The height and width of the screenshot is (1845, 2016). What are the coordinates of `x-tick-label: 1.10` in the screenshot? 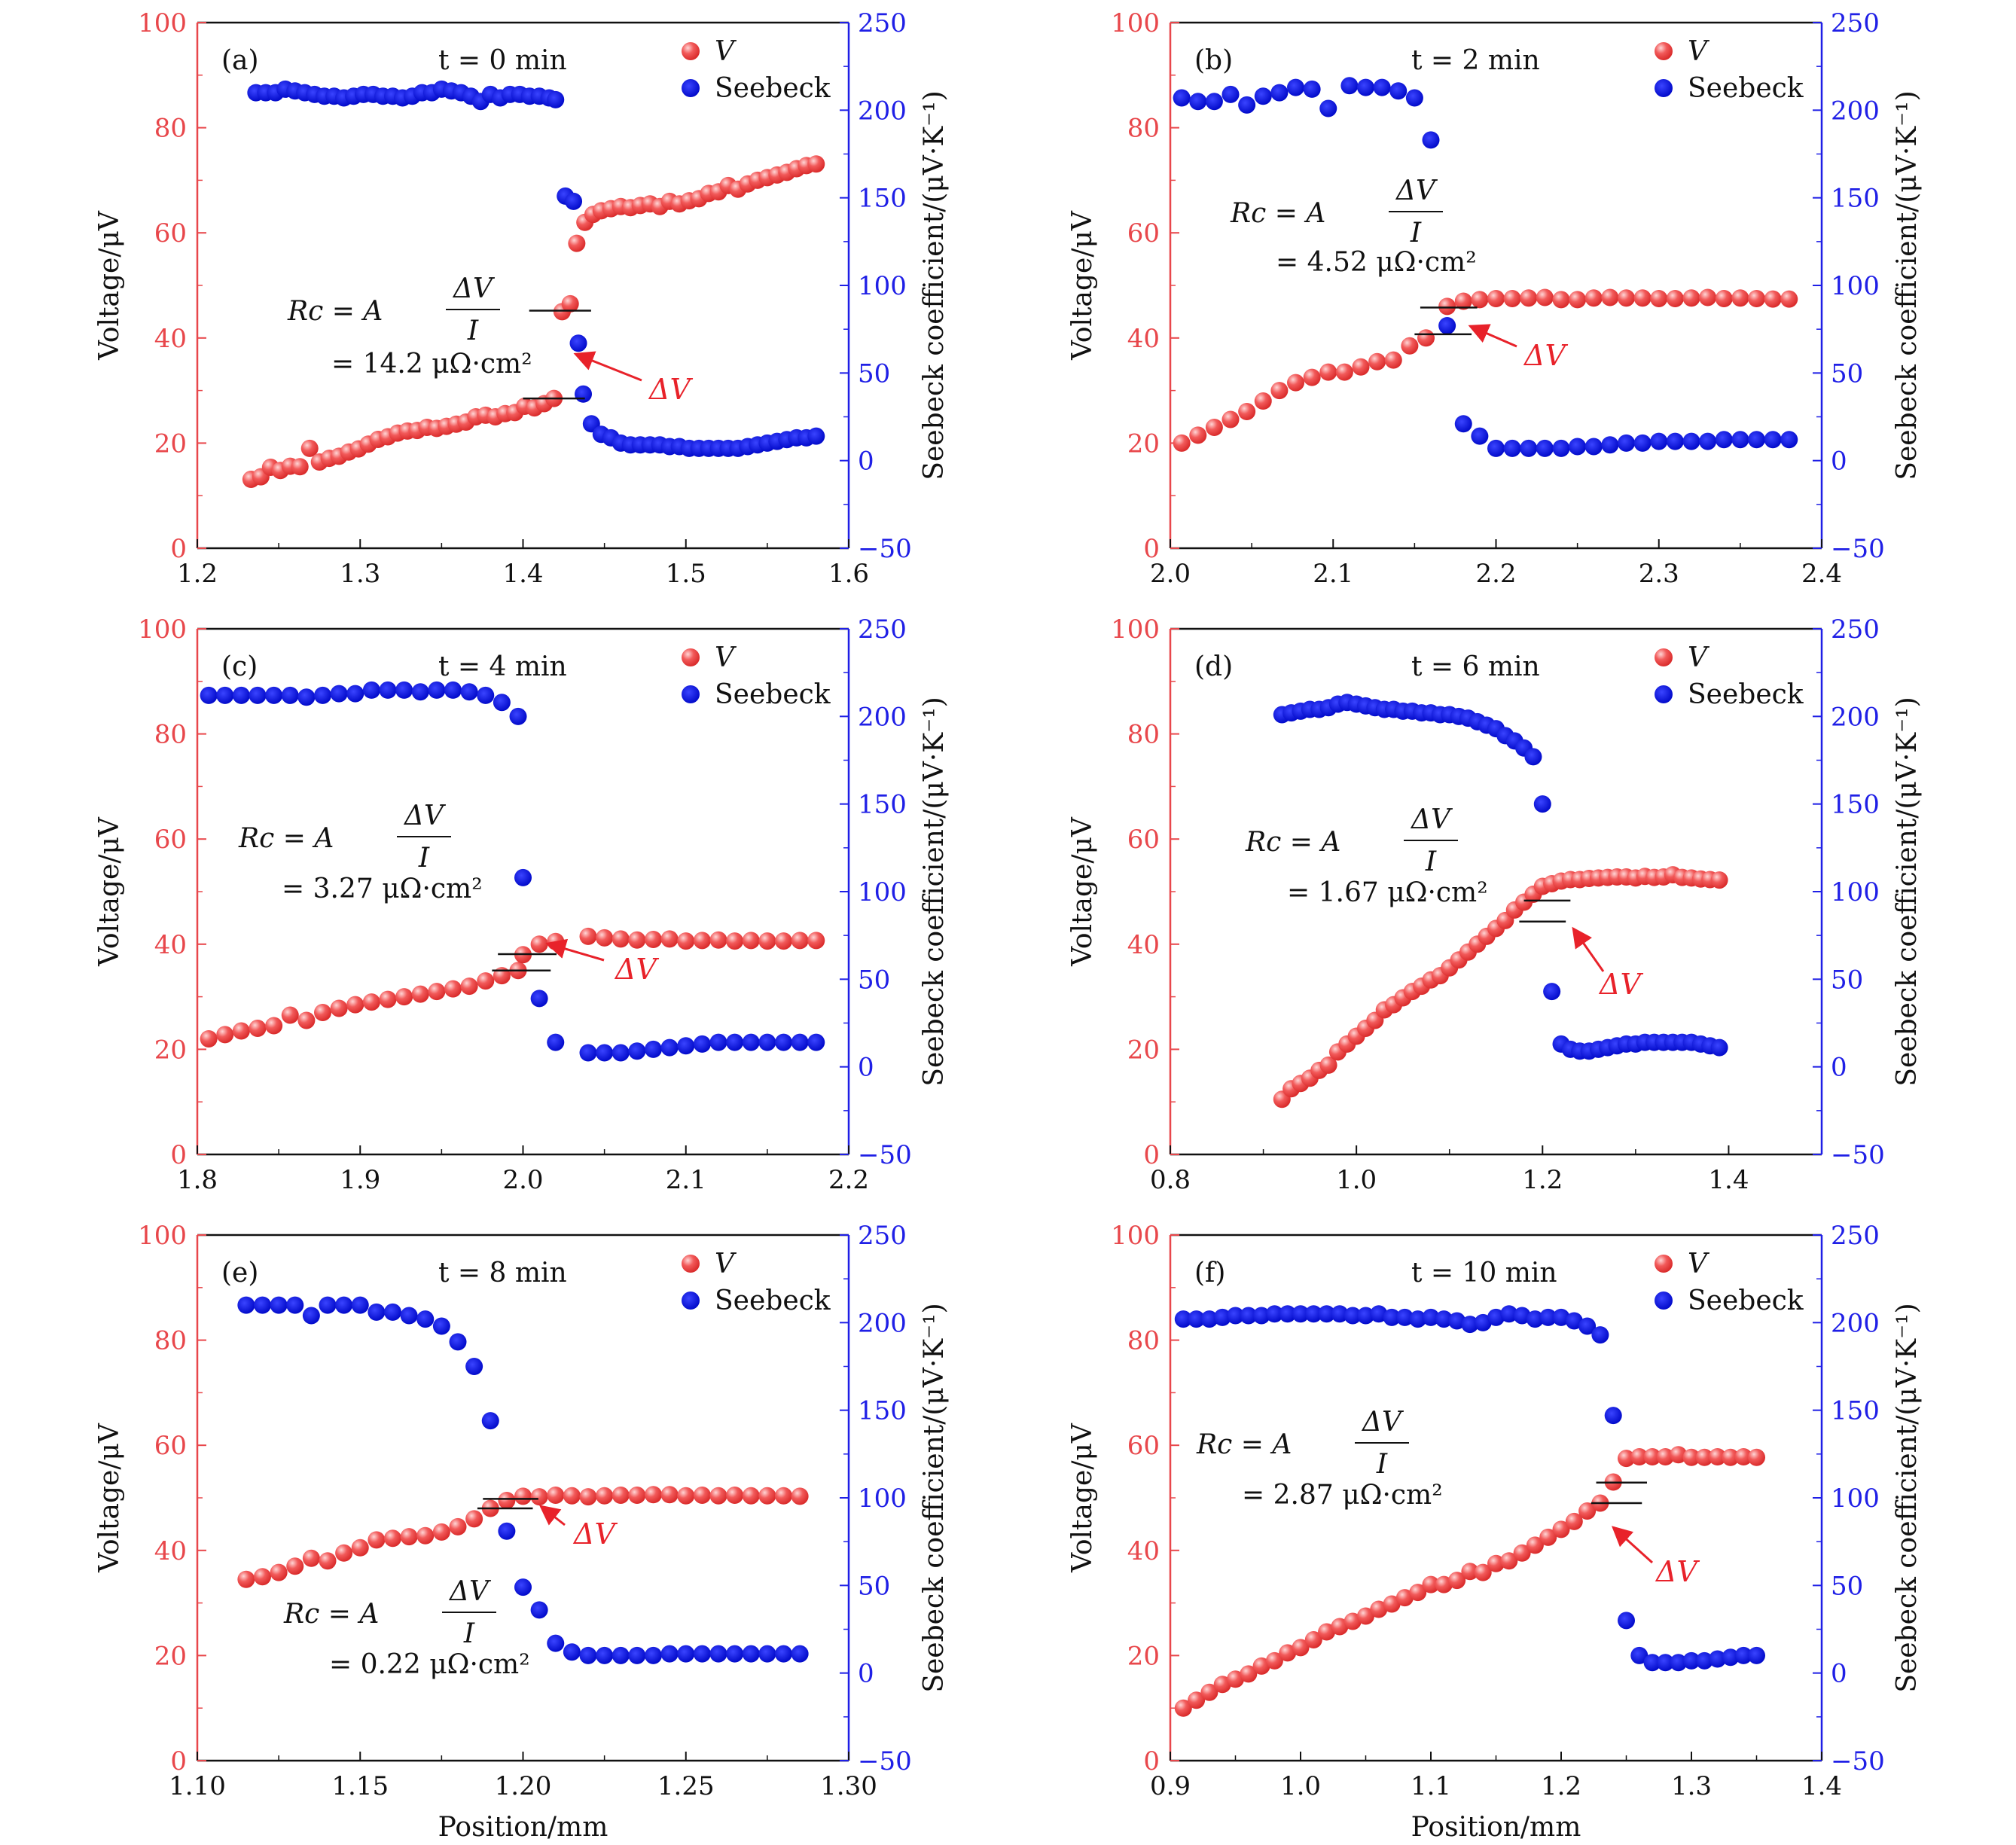 It's located at (198, 1786).